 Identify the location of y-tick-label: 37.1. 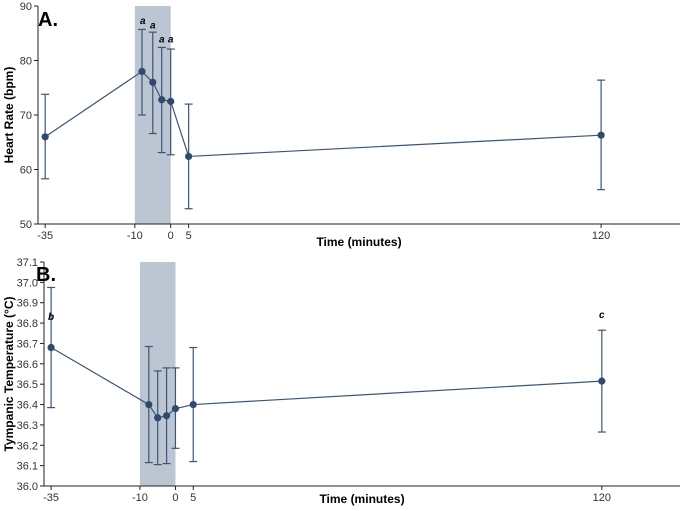
(27, 263).